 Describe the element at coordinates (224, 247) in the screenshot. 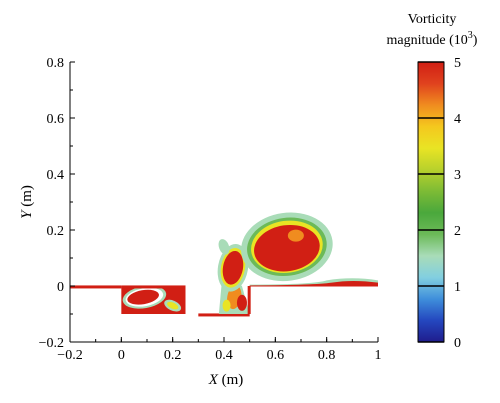

I see `shed-vortex-lobe` at that location.